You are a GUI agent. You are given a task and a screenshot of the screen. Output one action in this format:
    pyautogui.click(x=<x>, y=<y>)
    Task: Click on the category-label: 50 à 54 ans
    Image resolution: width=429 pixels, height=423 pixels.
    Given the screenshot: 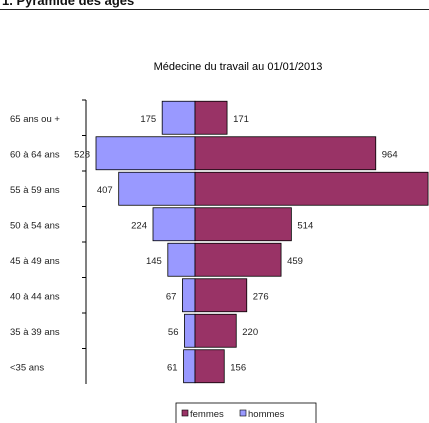 What is the action you would take?
    pyautogui.click(x=35, y=225)
    